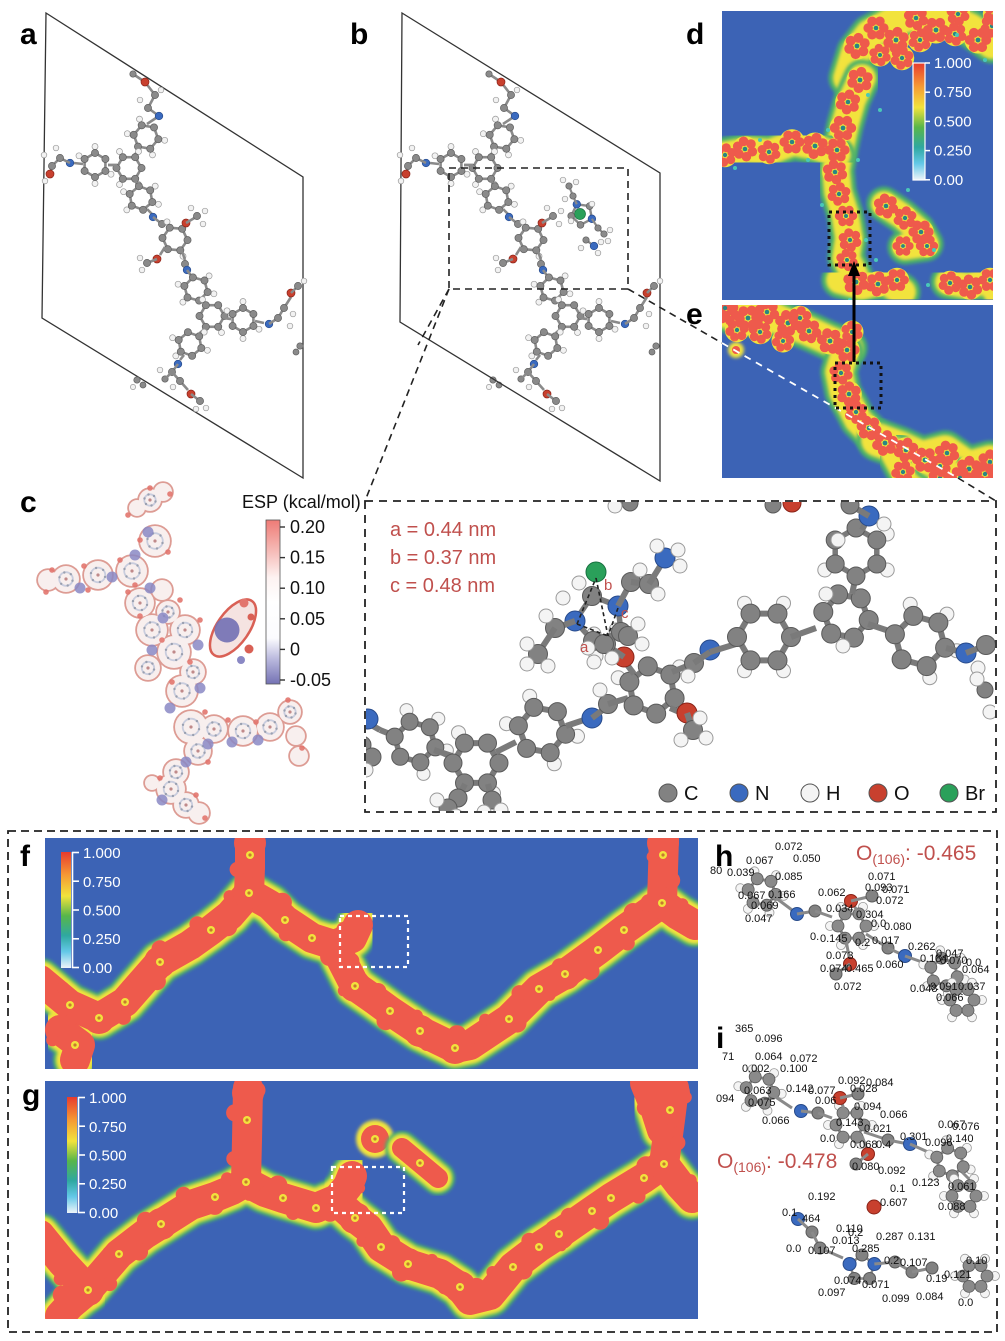 This screenshot has width=1005, height=1341. What do you see at coordinates (728, 1057) in the screenshot?
I see `svg-text: 71` at bounding box center [728, 1057].